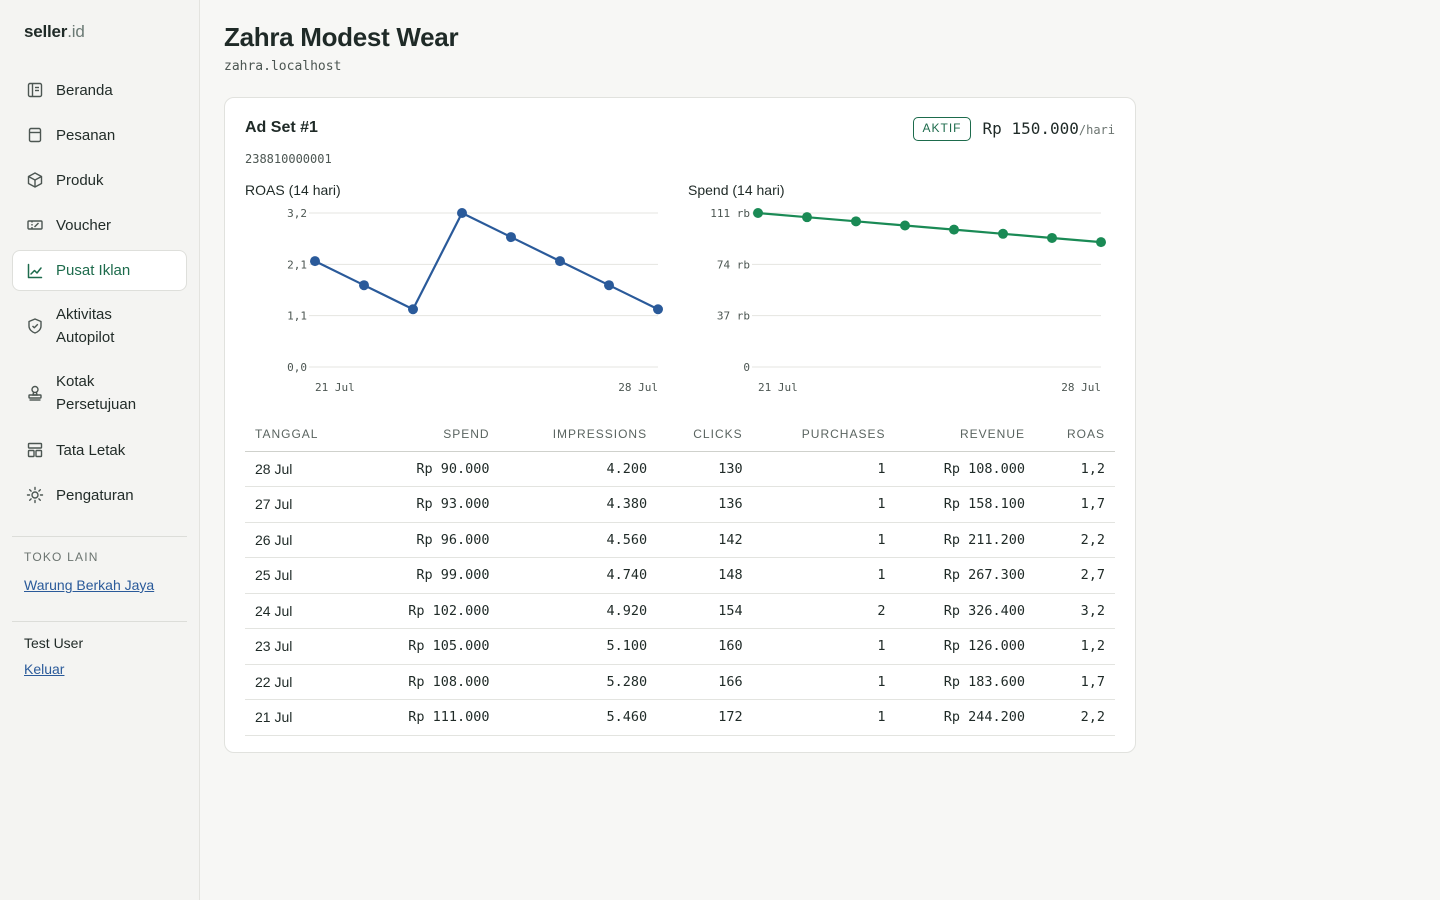 This screenshot has width=1440, height=900. Describe the element at coordinates (578, 717) in the screenshot. I see `table-cell: 5.460` at that location.